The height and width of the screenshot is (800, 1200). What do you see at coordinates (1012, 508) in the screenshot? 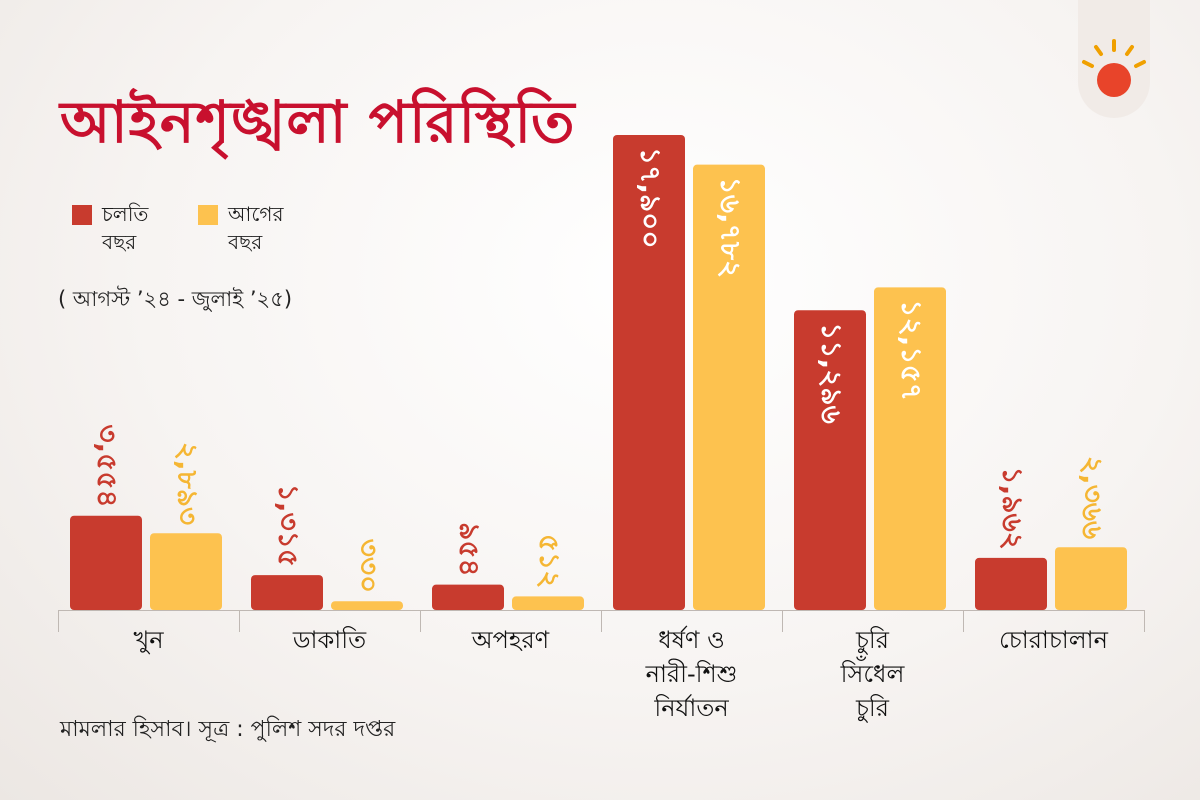
I see `bar-value-label: ১,৯৬২` at bounding box center [1012, 508].